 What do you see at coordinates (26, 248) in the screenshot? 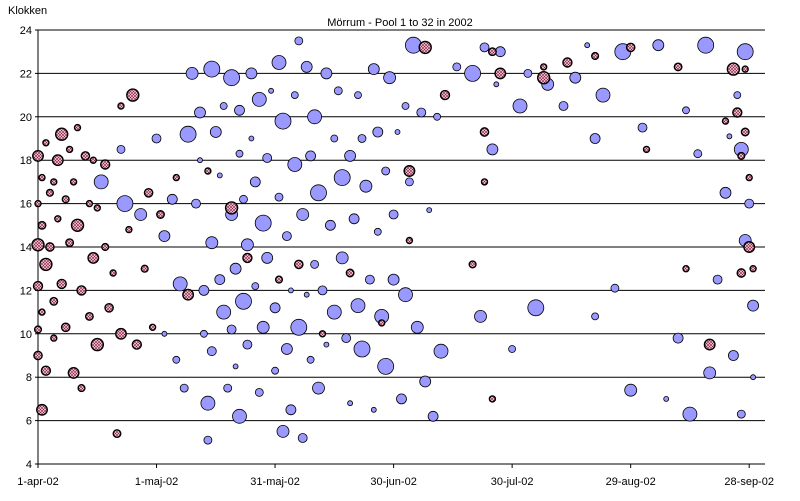
I see `y-tick-label: 14` at bounding box center [26, 248].